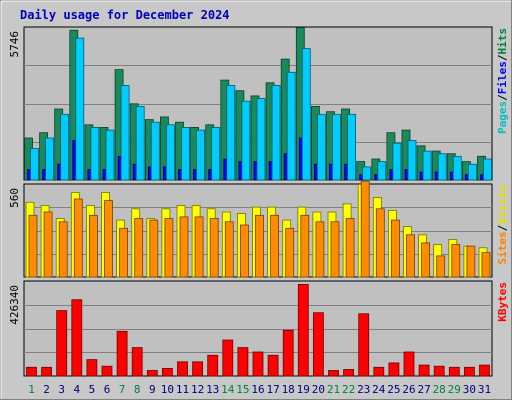 The height and width of the screenshot is (400, 512). I want to click on legend-entry: Pages, so click(502, 117).